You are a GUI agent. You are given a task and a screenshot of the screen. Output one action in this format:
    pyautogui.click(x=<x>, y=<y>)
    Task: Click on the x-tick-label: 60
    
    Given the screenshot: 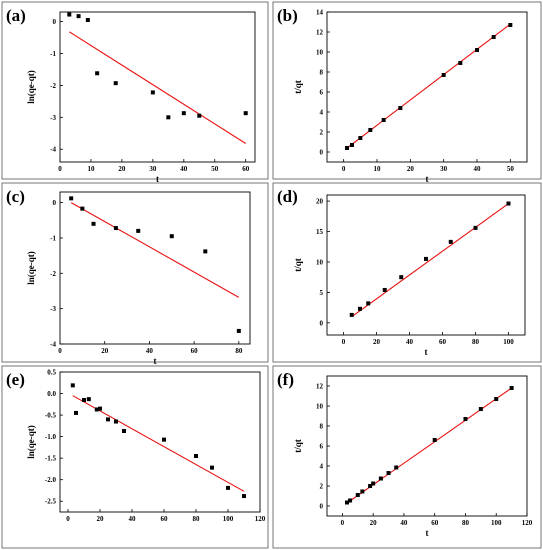 What is the action you would take?
    pyautogui.click(x=165, y=519)
    